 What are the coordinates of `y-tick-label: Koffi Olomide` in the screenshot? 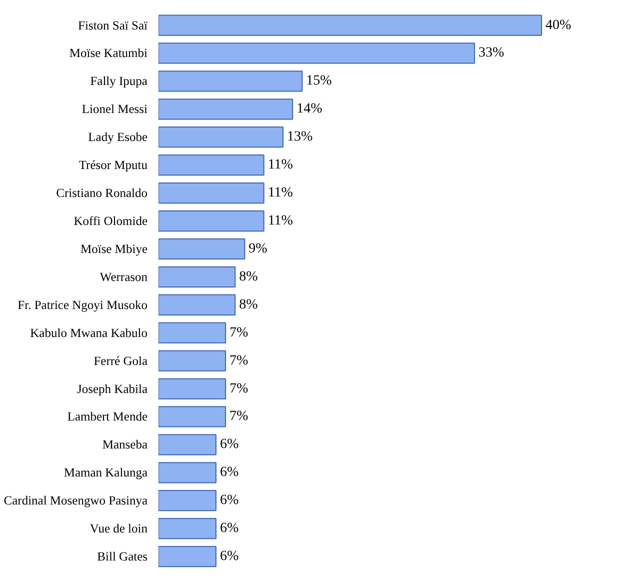 It's located at (111, 221).